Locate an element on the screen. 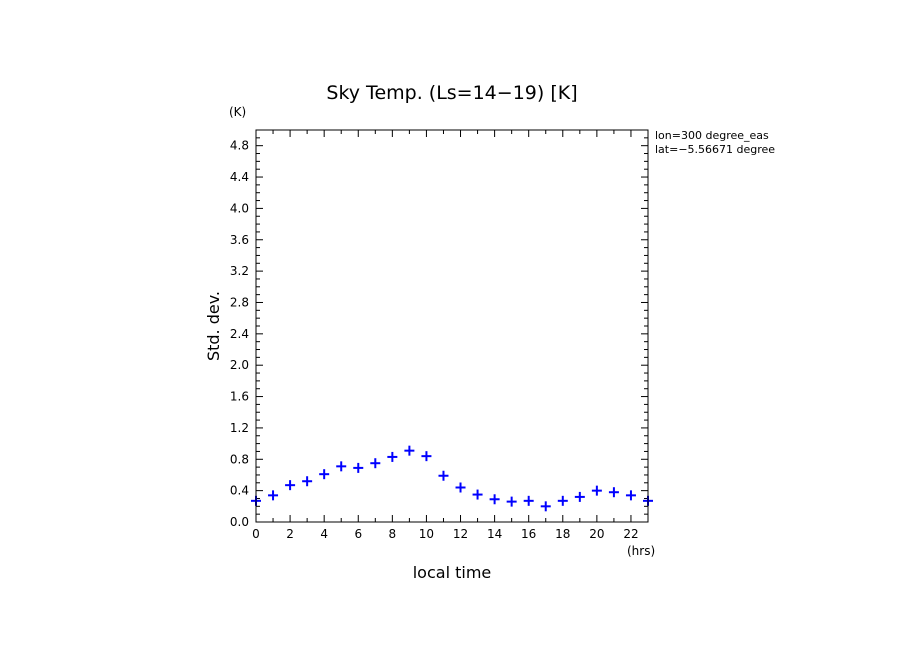  y-tick-label: 0.8 is located at coordinates (239, 459).